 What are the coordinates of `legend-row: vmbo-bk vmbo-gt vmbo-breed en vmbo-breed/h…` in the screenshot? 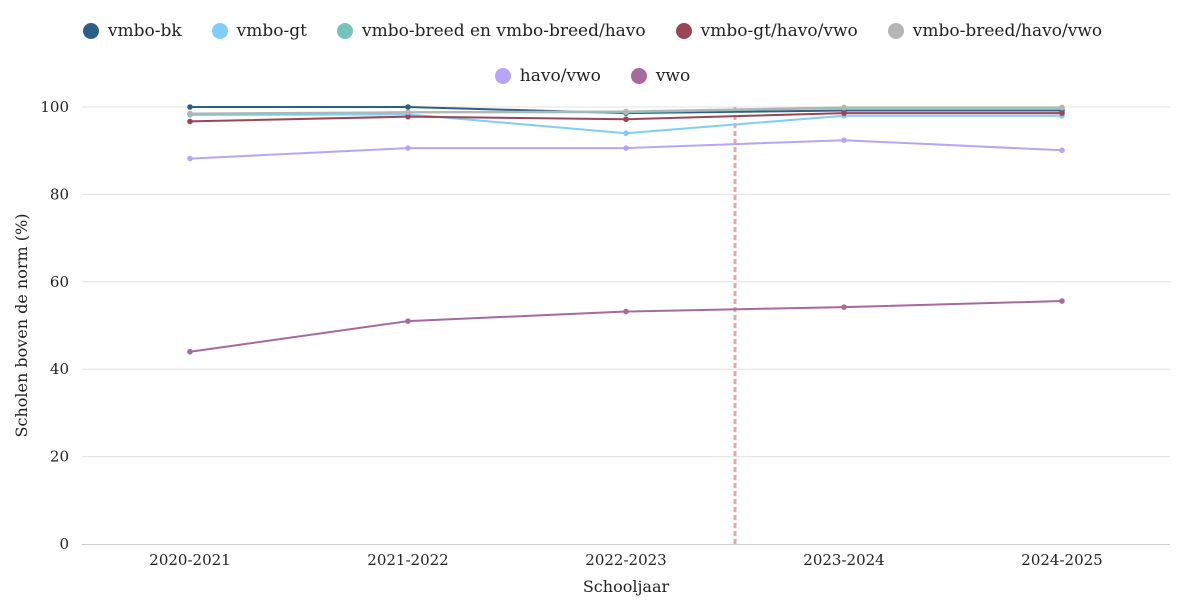 It's located at (592, 31).